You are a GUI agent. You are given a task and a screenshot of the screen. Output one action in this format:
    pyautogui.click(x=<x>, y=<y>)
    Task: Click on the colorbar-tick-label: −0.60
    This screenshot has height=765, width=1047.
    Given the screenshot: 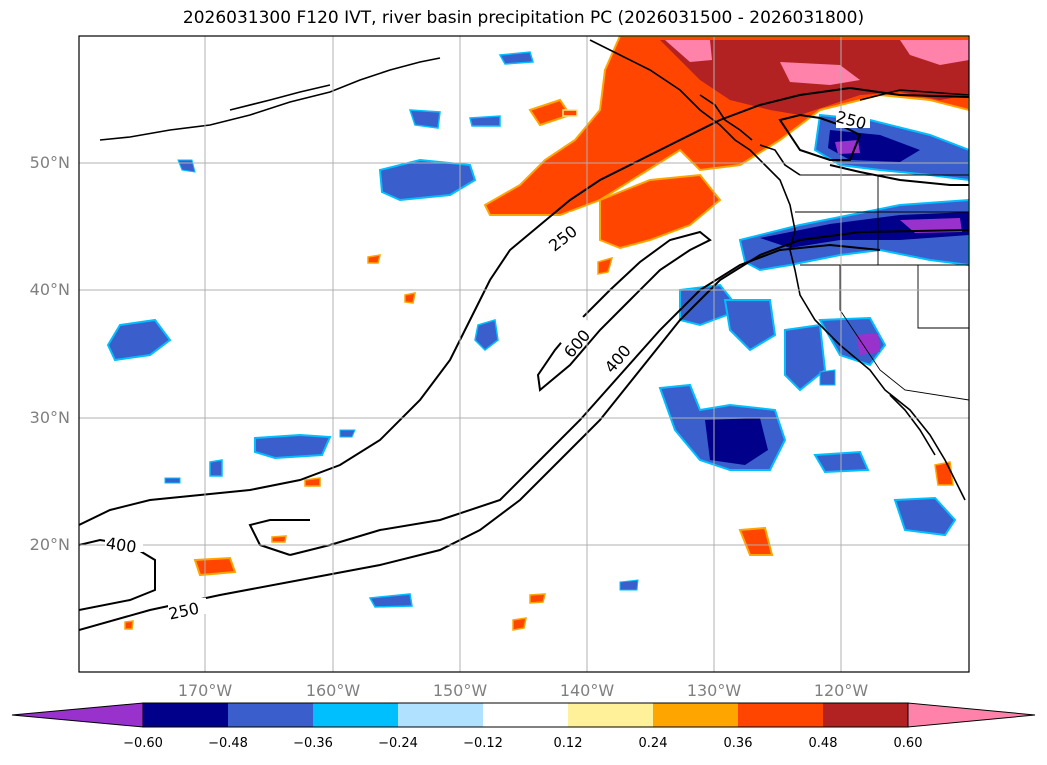 What is the action you would take?
    pyautogui.click(x=143, y=743)
    